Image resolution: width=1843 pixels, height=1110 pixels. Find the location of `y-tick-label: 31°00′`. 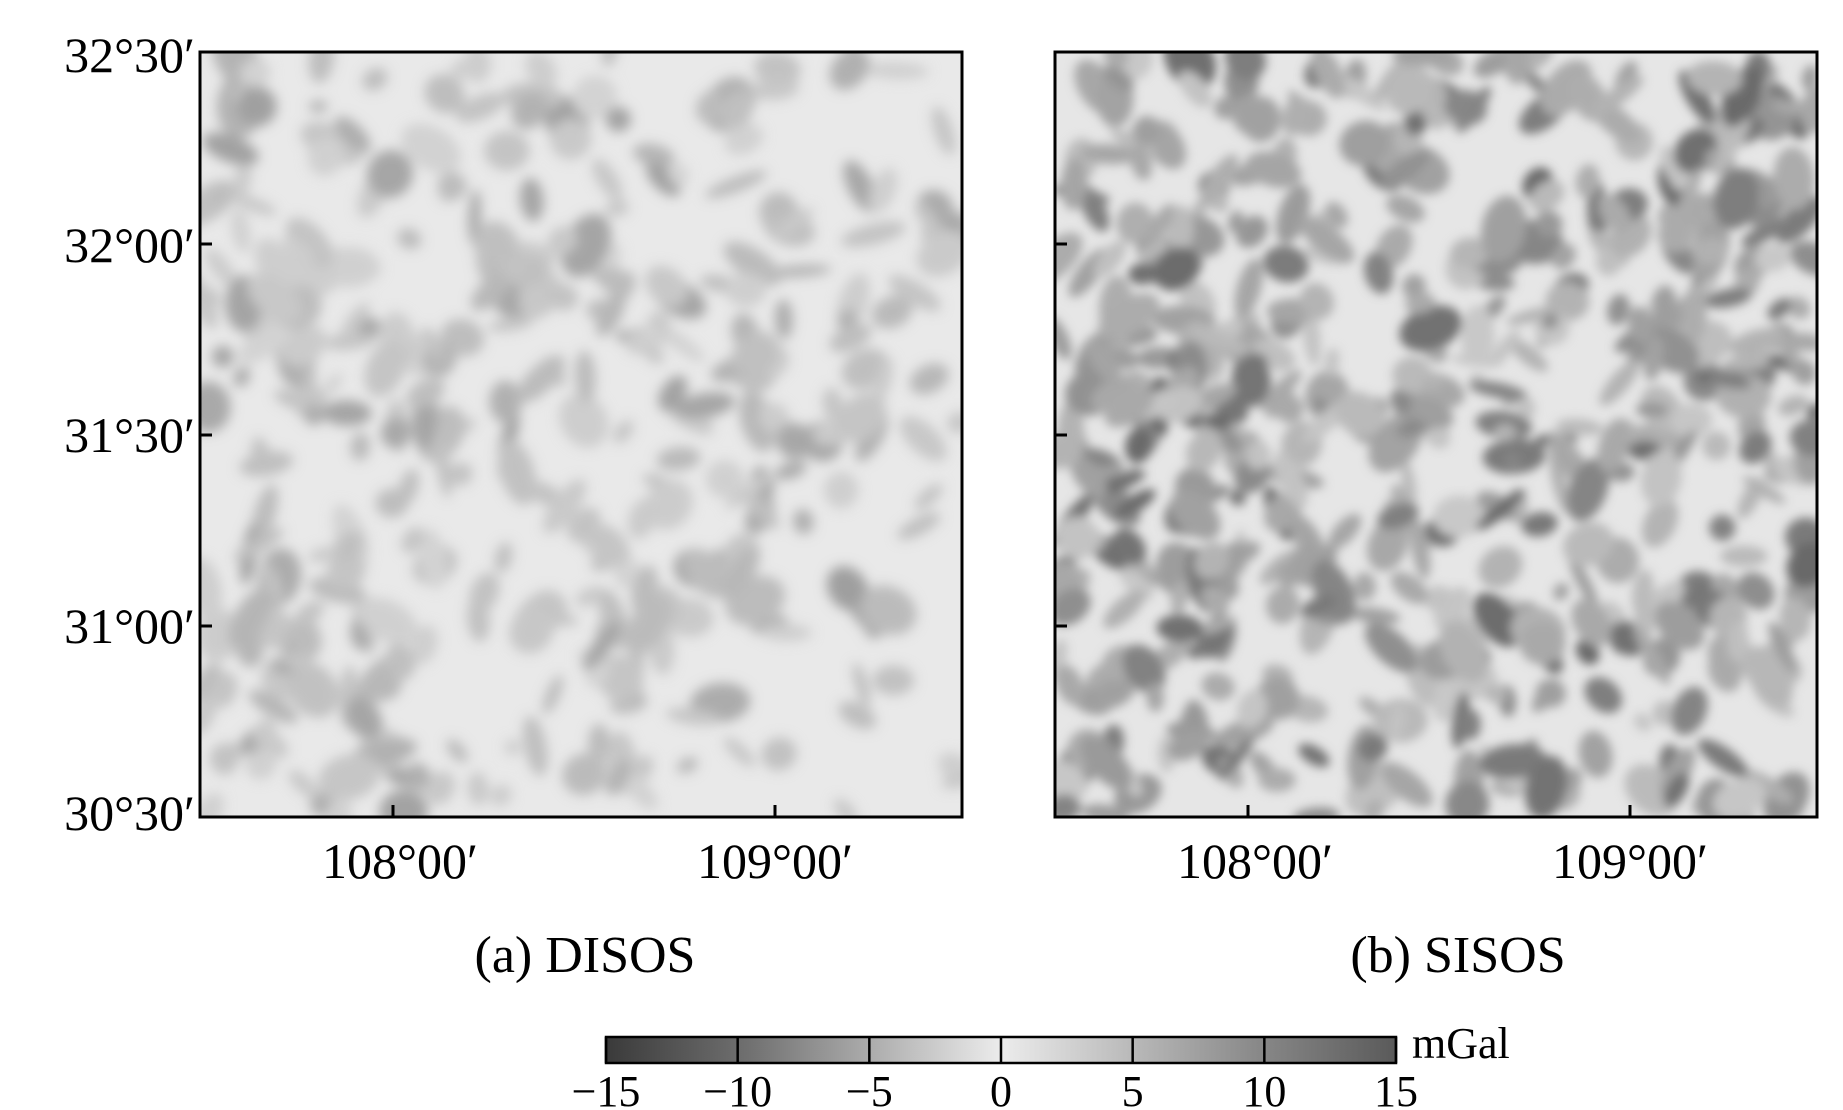

y-tick-label: 31°00′ is located at coordinates (129, 626).